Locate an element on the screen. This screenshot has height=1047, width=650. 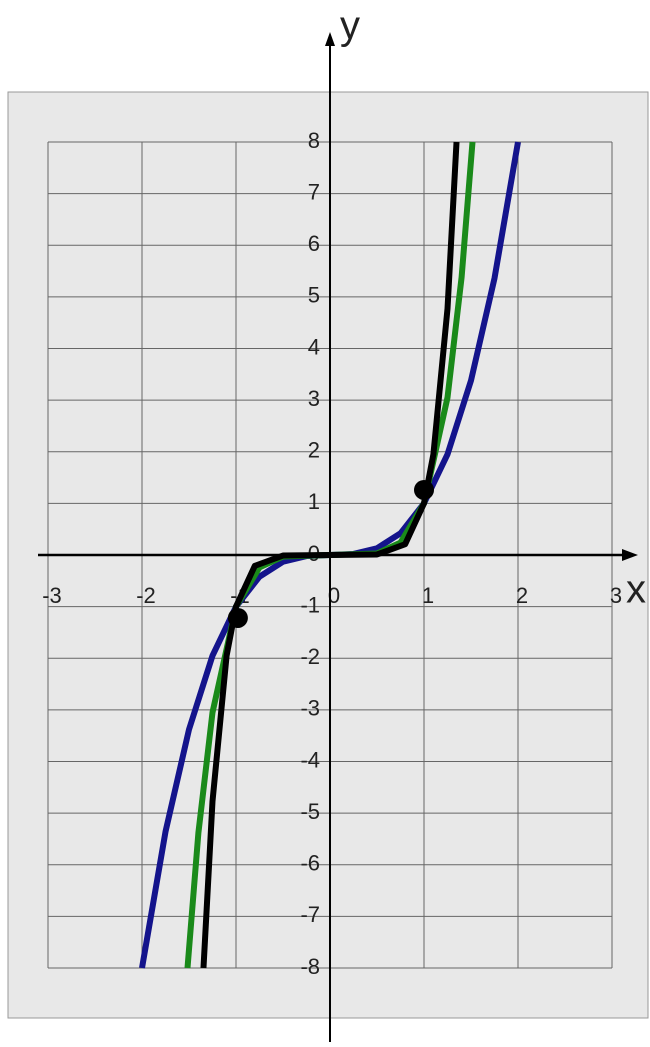
y-tick-label: -1 is located at coordinates (310, 604).